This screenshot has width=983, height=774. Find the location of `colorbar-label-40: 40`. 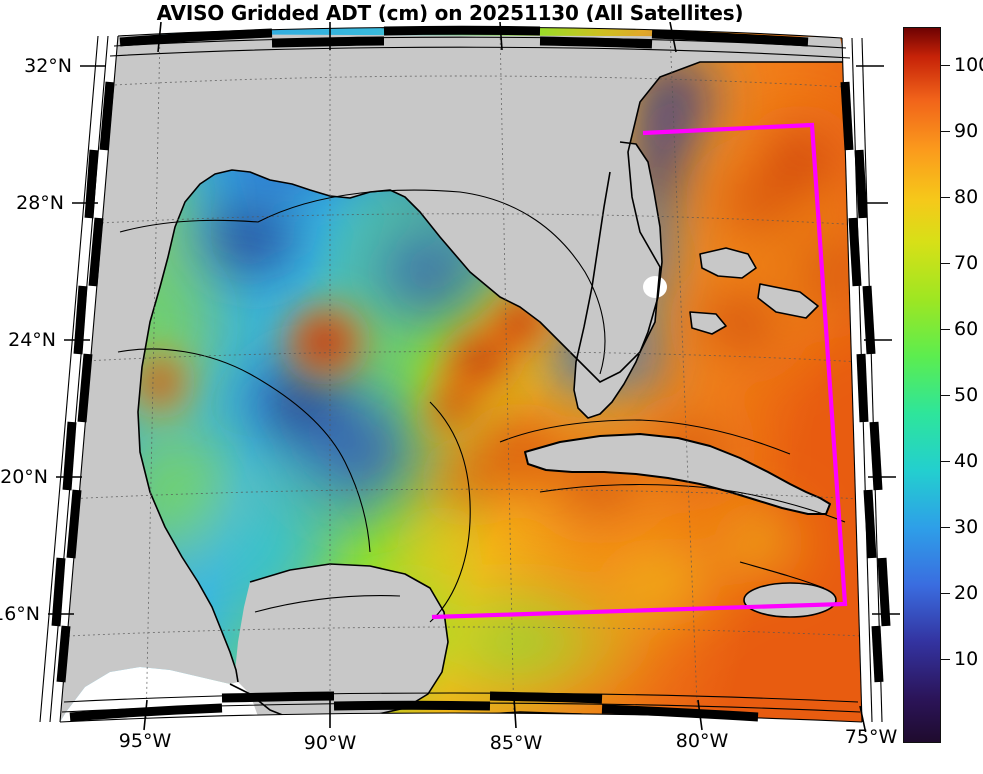

colorbar-label-40: 40 is located at coordinates (966, 461).